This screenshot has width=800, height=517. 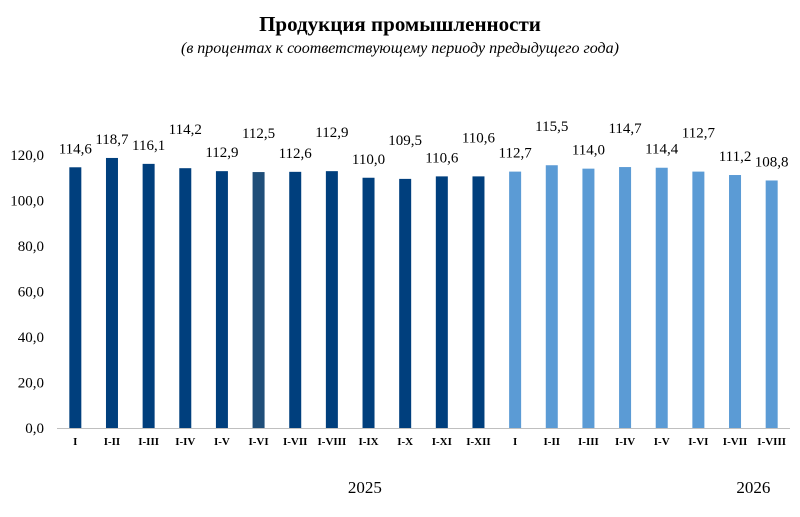 What do you see at coordinates (27, 202) in the screenshot?
I see `y-tick-label: 100,0` at bounding box center [27, 202].